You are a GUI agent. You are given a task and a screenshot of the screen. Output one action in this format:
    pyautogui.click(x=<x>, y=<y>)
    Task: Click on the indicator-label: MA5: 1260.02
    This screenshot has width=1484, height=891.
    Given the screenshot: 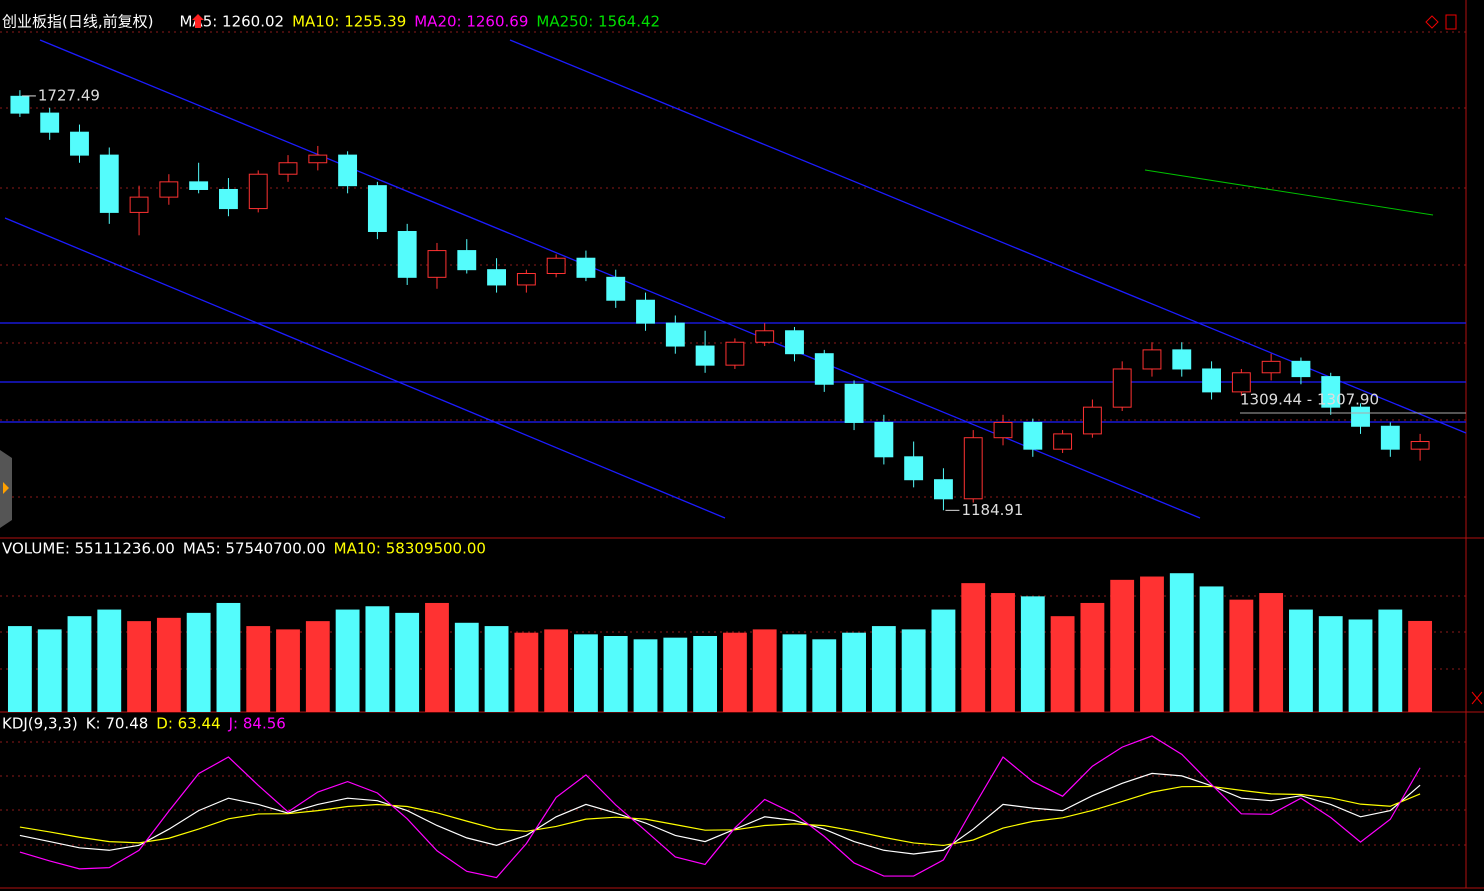 What is the action you would take?
    pyautogui.click(x=231, y=22)
    